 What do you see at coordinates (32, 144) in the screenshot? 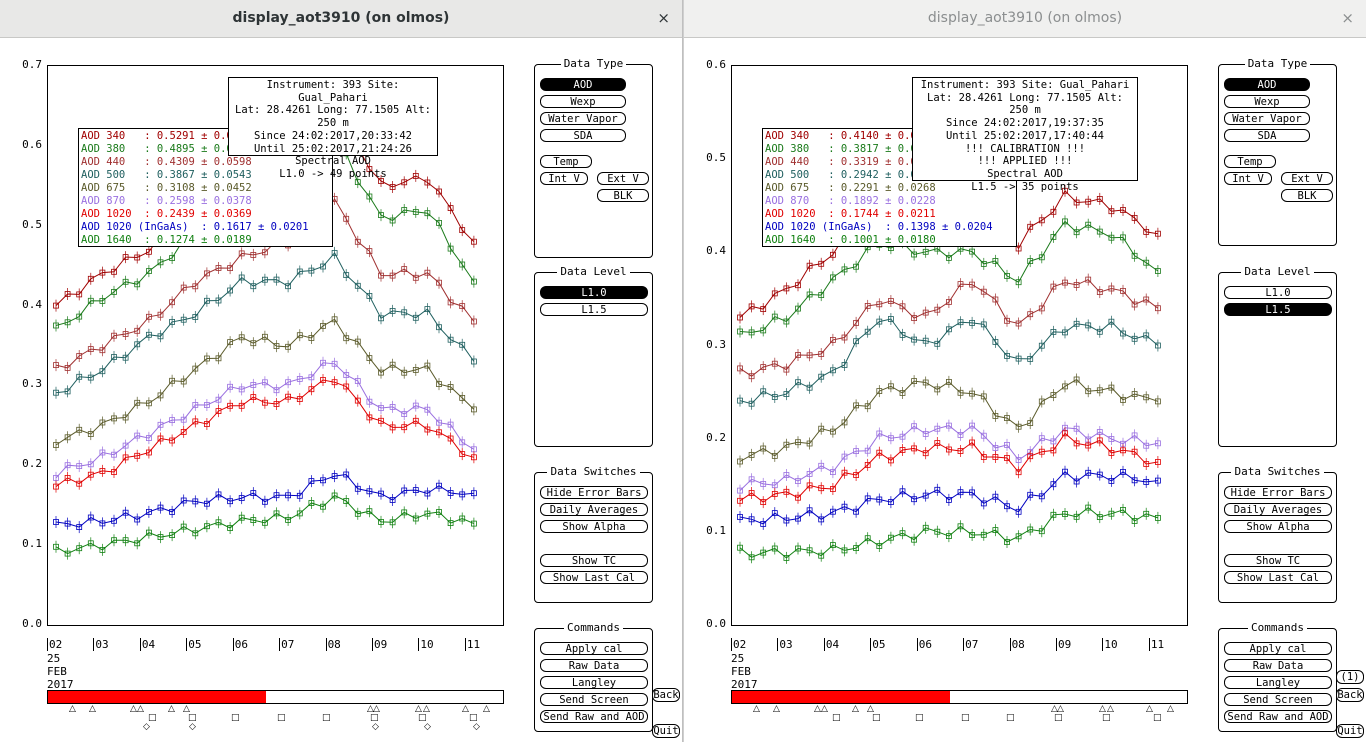
I see `y-tick-label: 0.6` at bounding box center [32, 144].